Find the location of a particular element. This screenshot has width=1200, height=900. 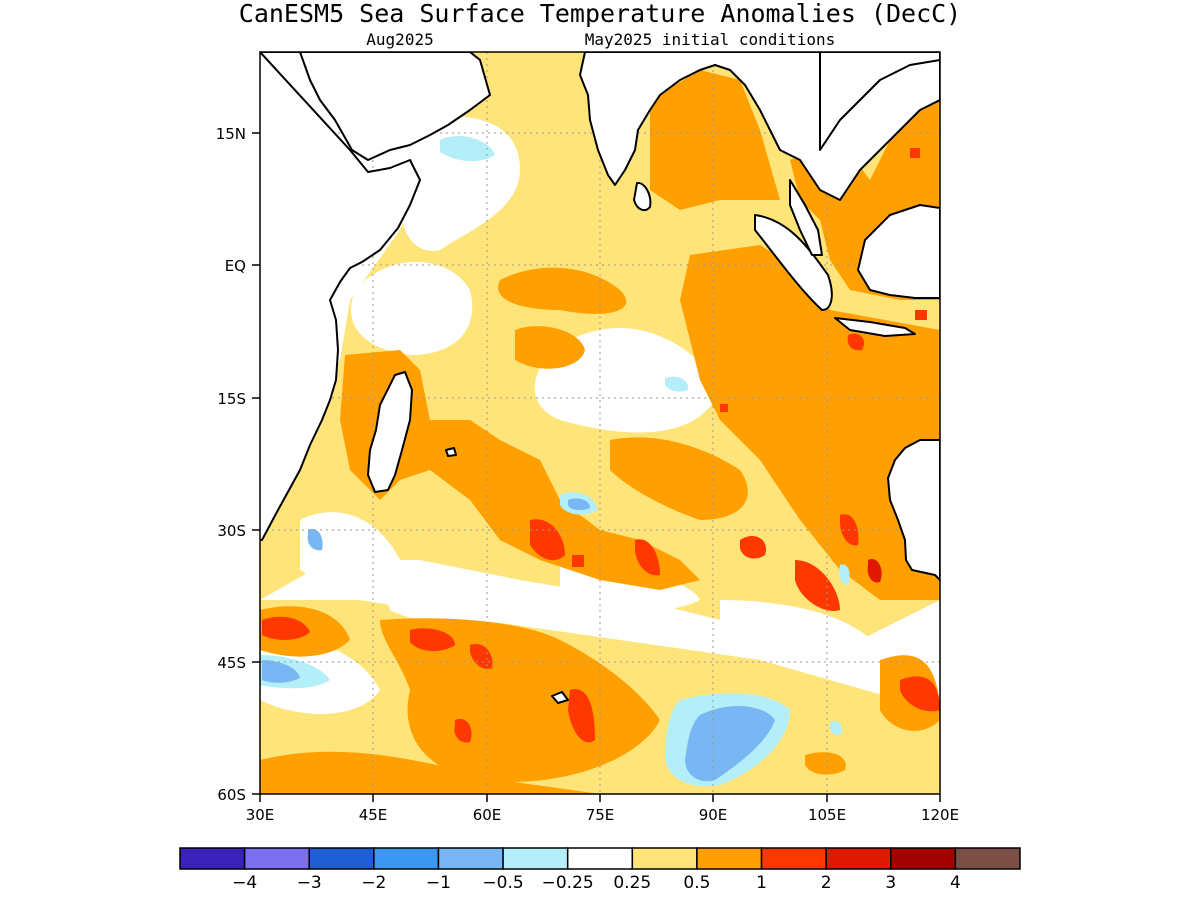

colorbar-labels: −4 −3 −2 −1 −0.5 −0.25 0.25 0.5 1 2 3 4 is located at coordinates (596, 883).